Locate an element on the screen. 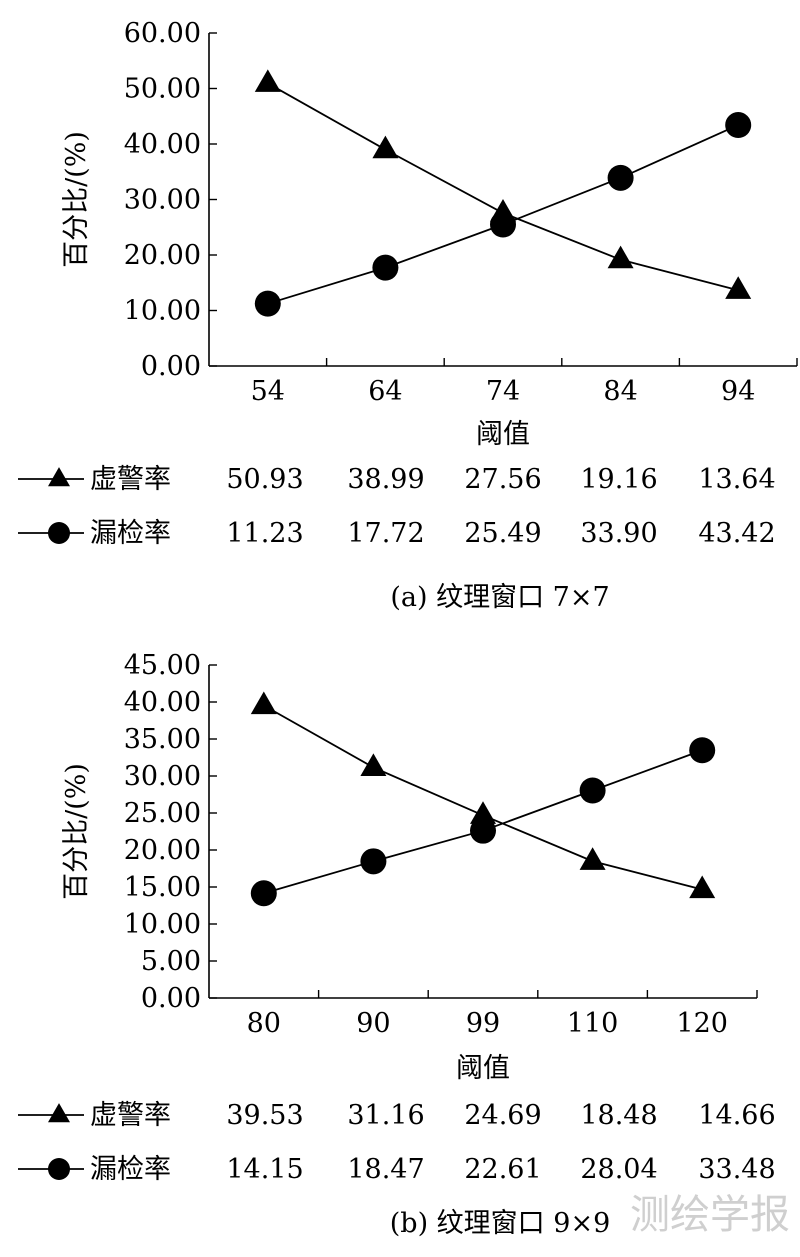 The image size is (800, 1257). data-label: 14.66 is located at coordinates (736, 1115).